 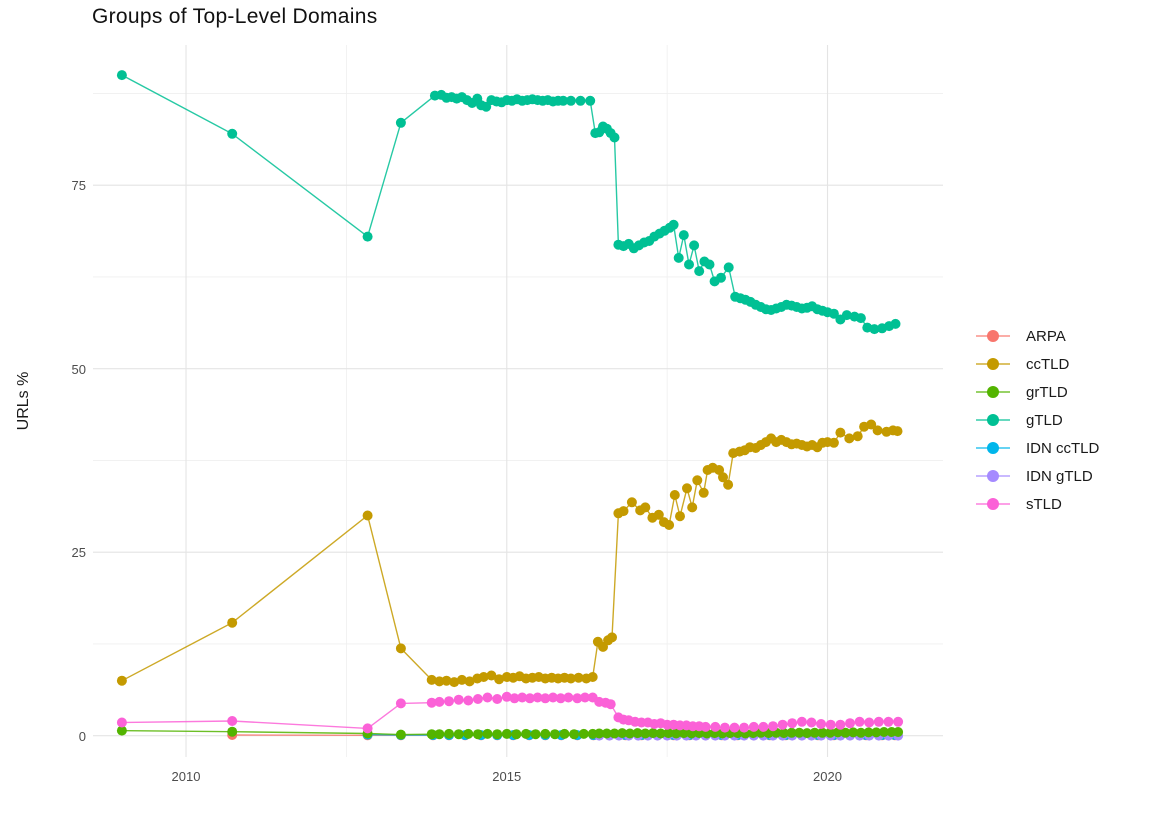 I want to click on legend-item-grtld: grTLD, so click(x=1037, y=392).